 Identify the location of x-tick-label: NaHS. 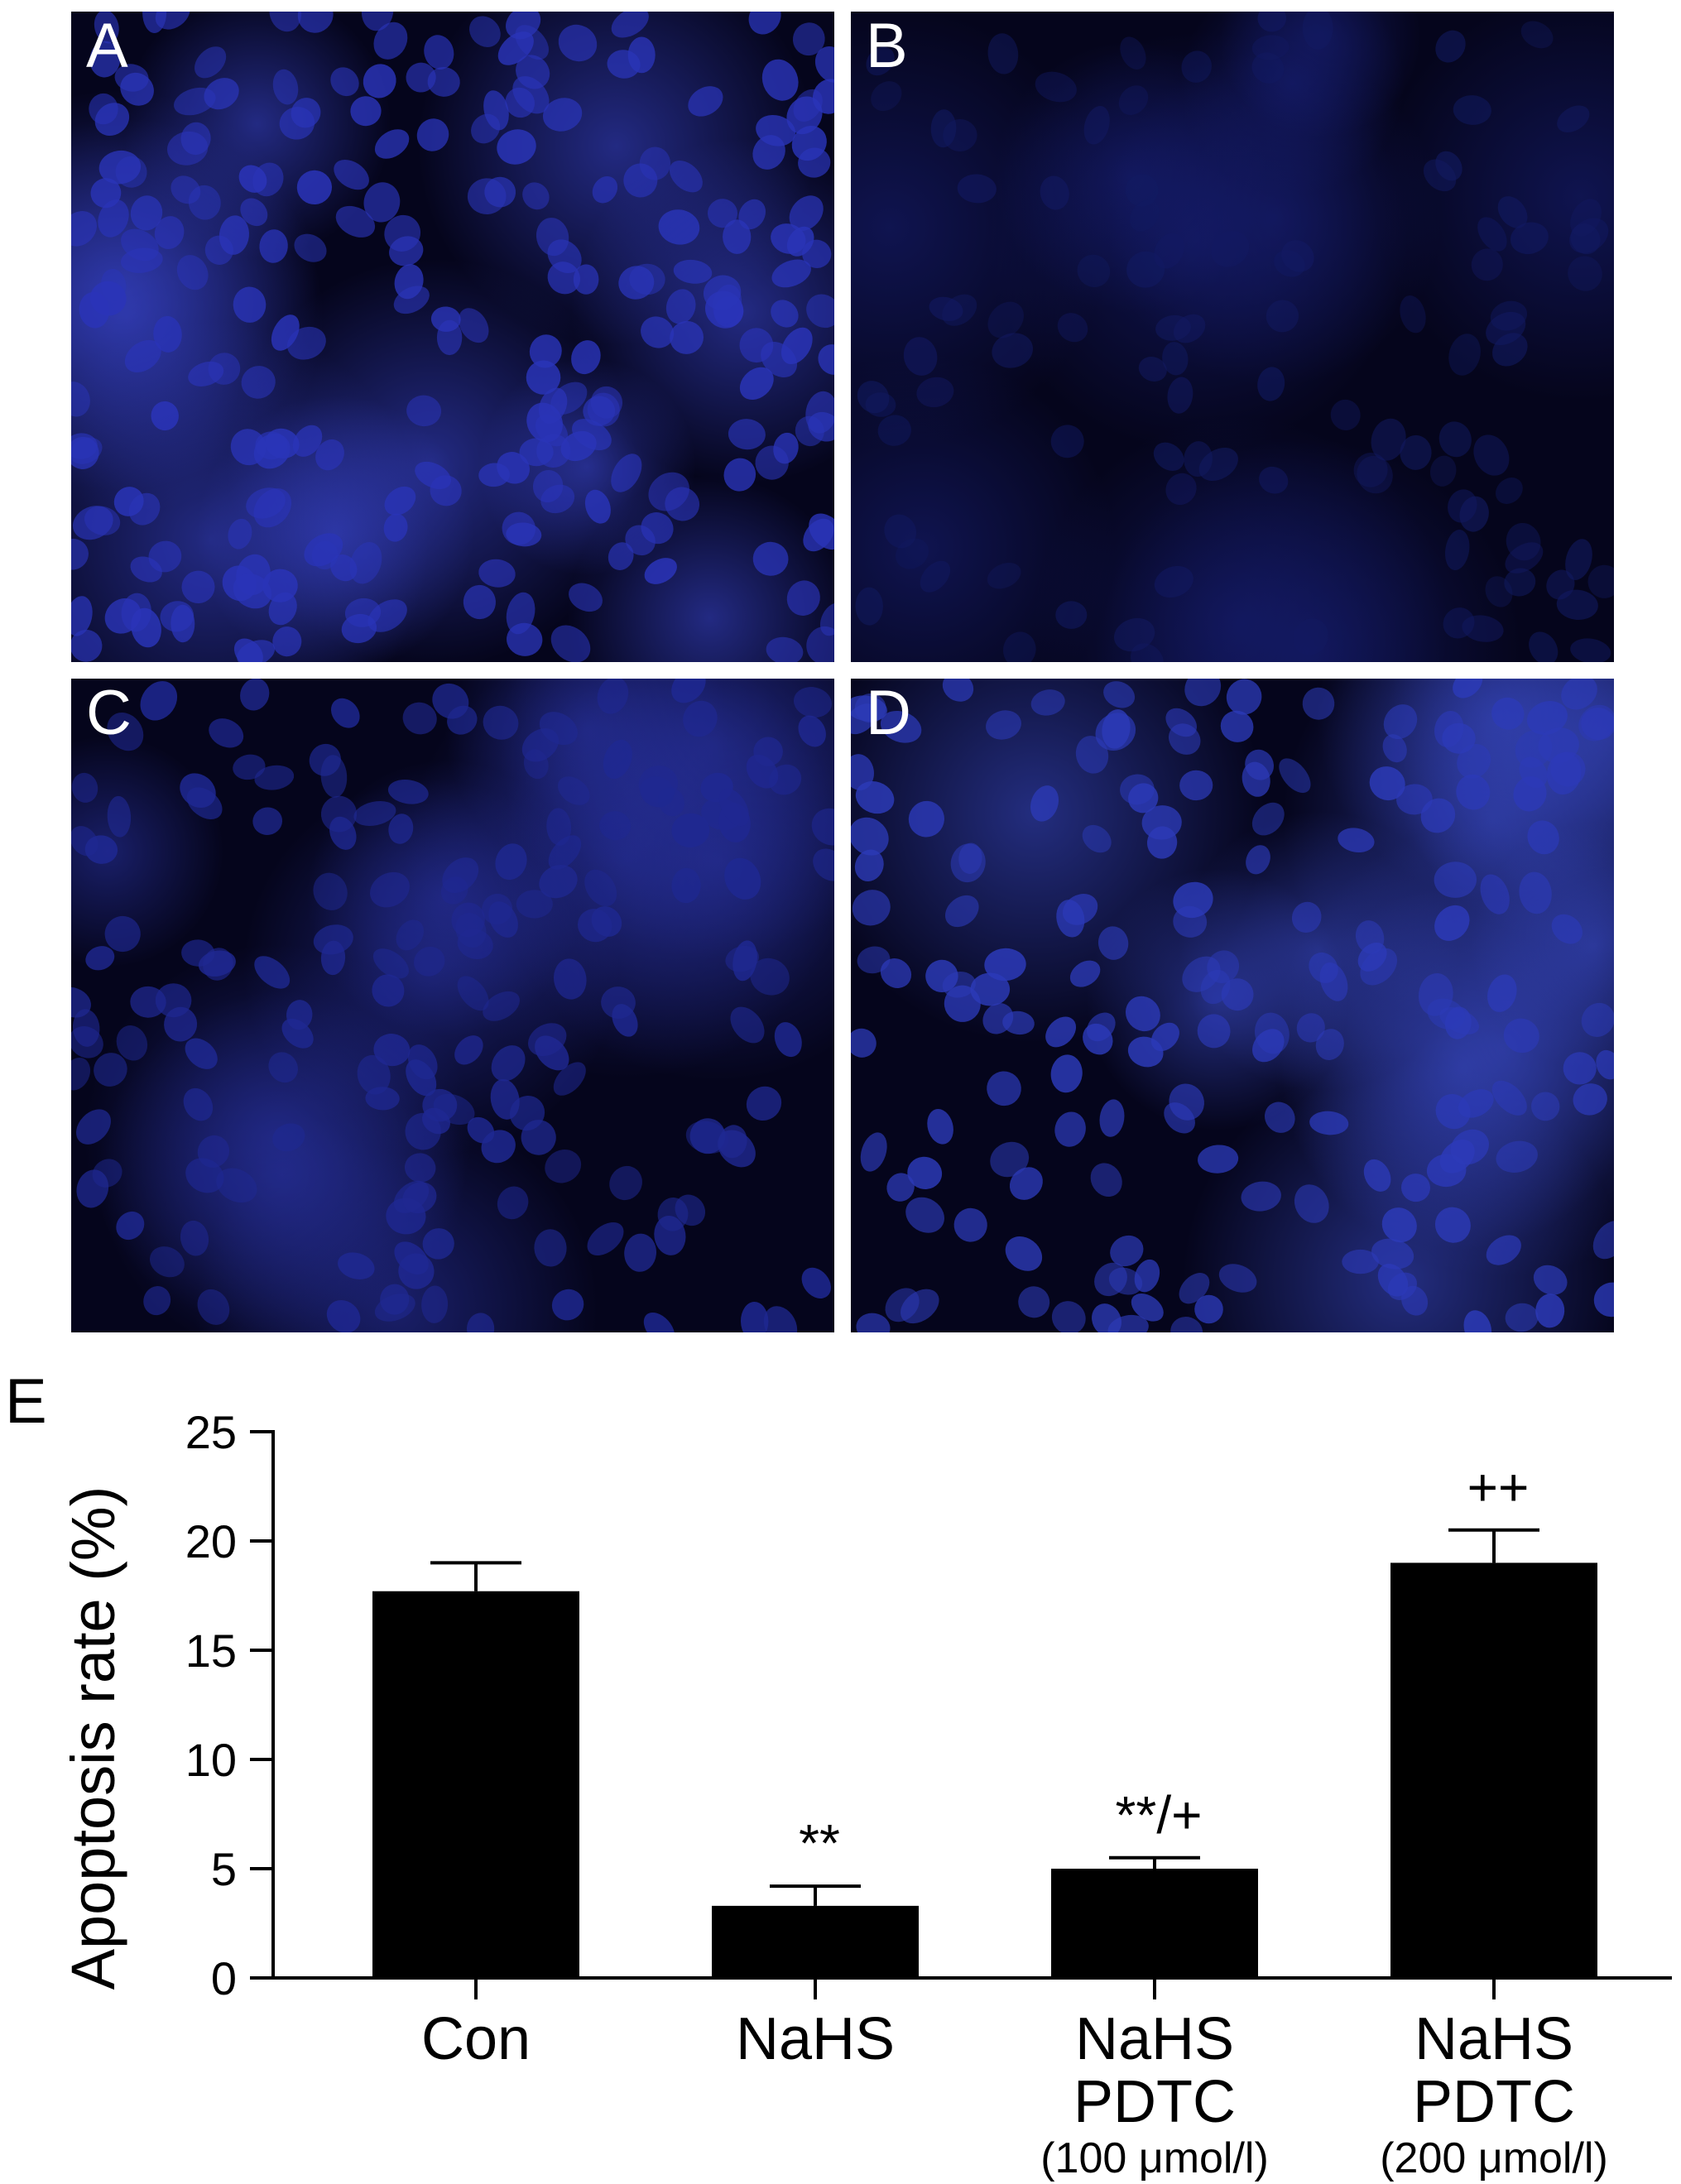
(1154, 2039).